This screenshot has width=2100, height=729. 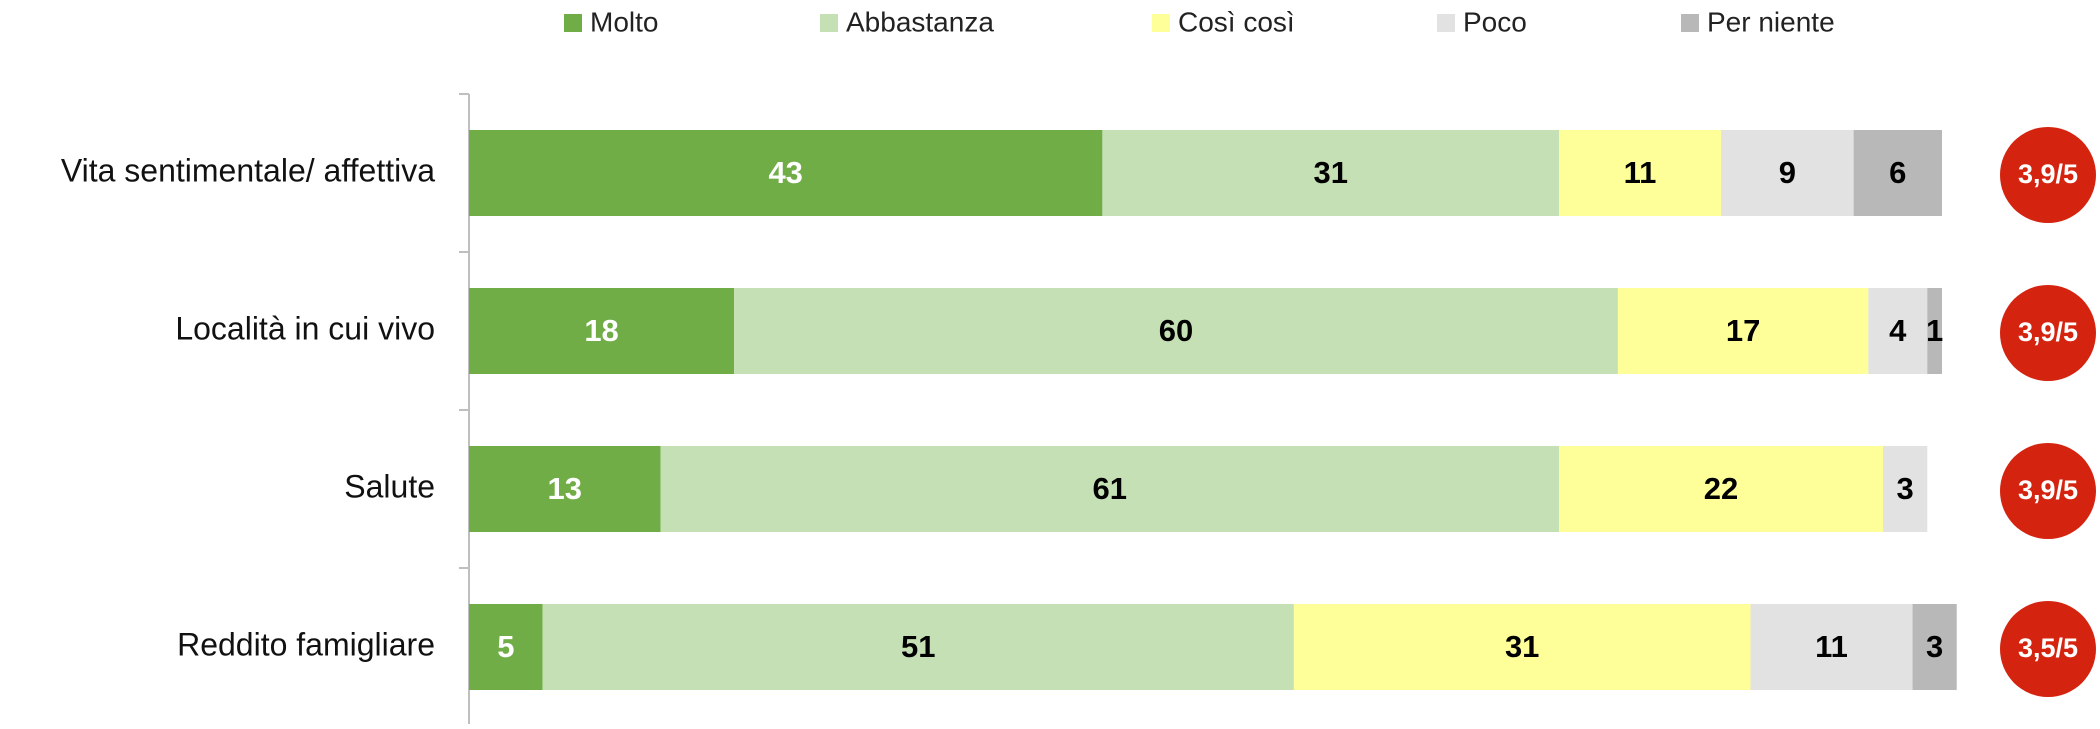 What do you see at coordinates (1236, 21) in the screenshot?
I see `legend-label: Così così` at bounding box center [1236, 21].